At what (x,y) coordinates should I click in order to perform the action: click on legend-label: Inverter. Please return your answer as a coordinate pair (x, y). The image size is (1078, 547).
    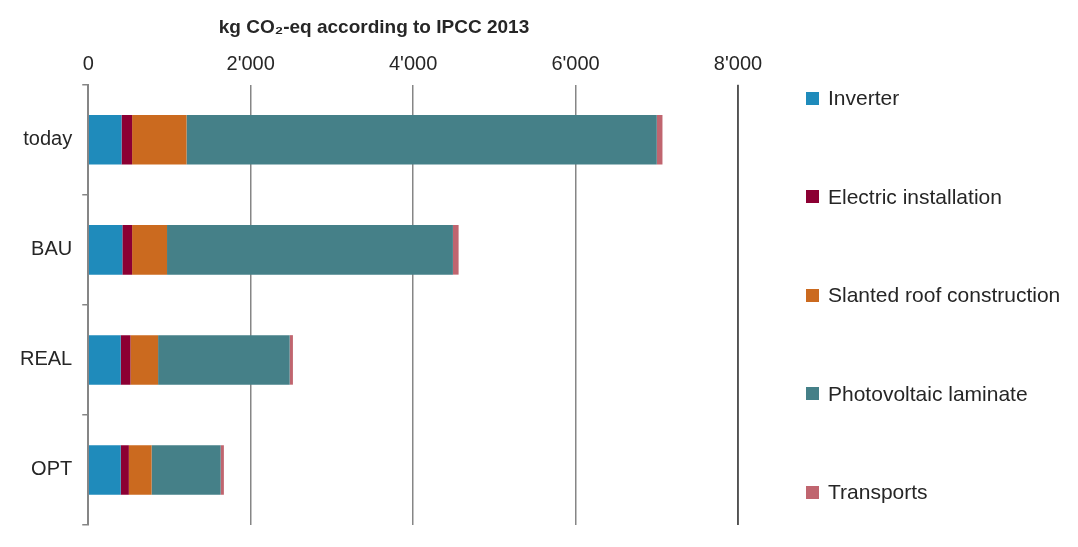
    Looking at the image, I should click on (864, 98).